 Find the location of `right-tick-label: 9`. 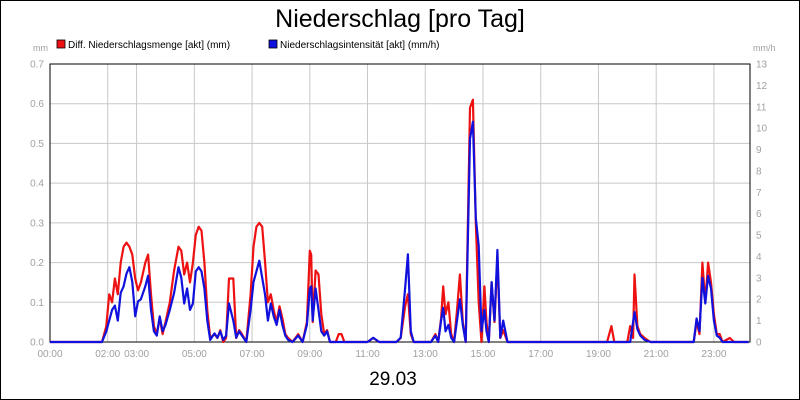

right-tick-label: 9 is located at coordinates (759, 150).